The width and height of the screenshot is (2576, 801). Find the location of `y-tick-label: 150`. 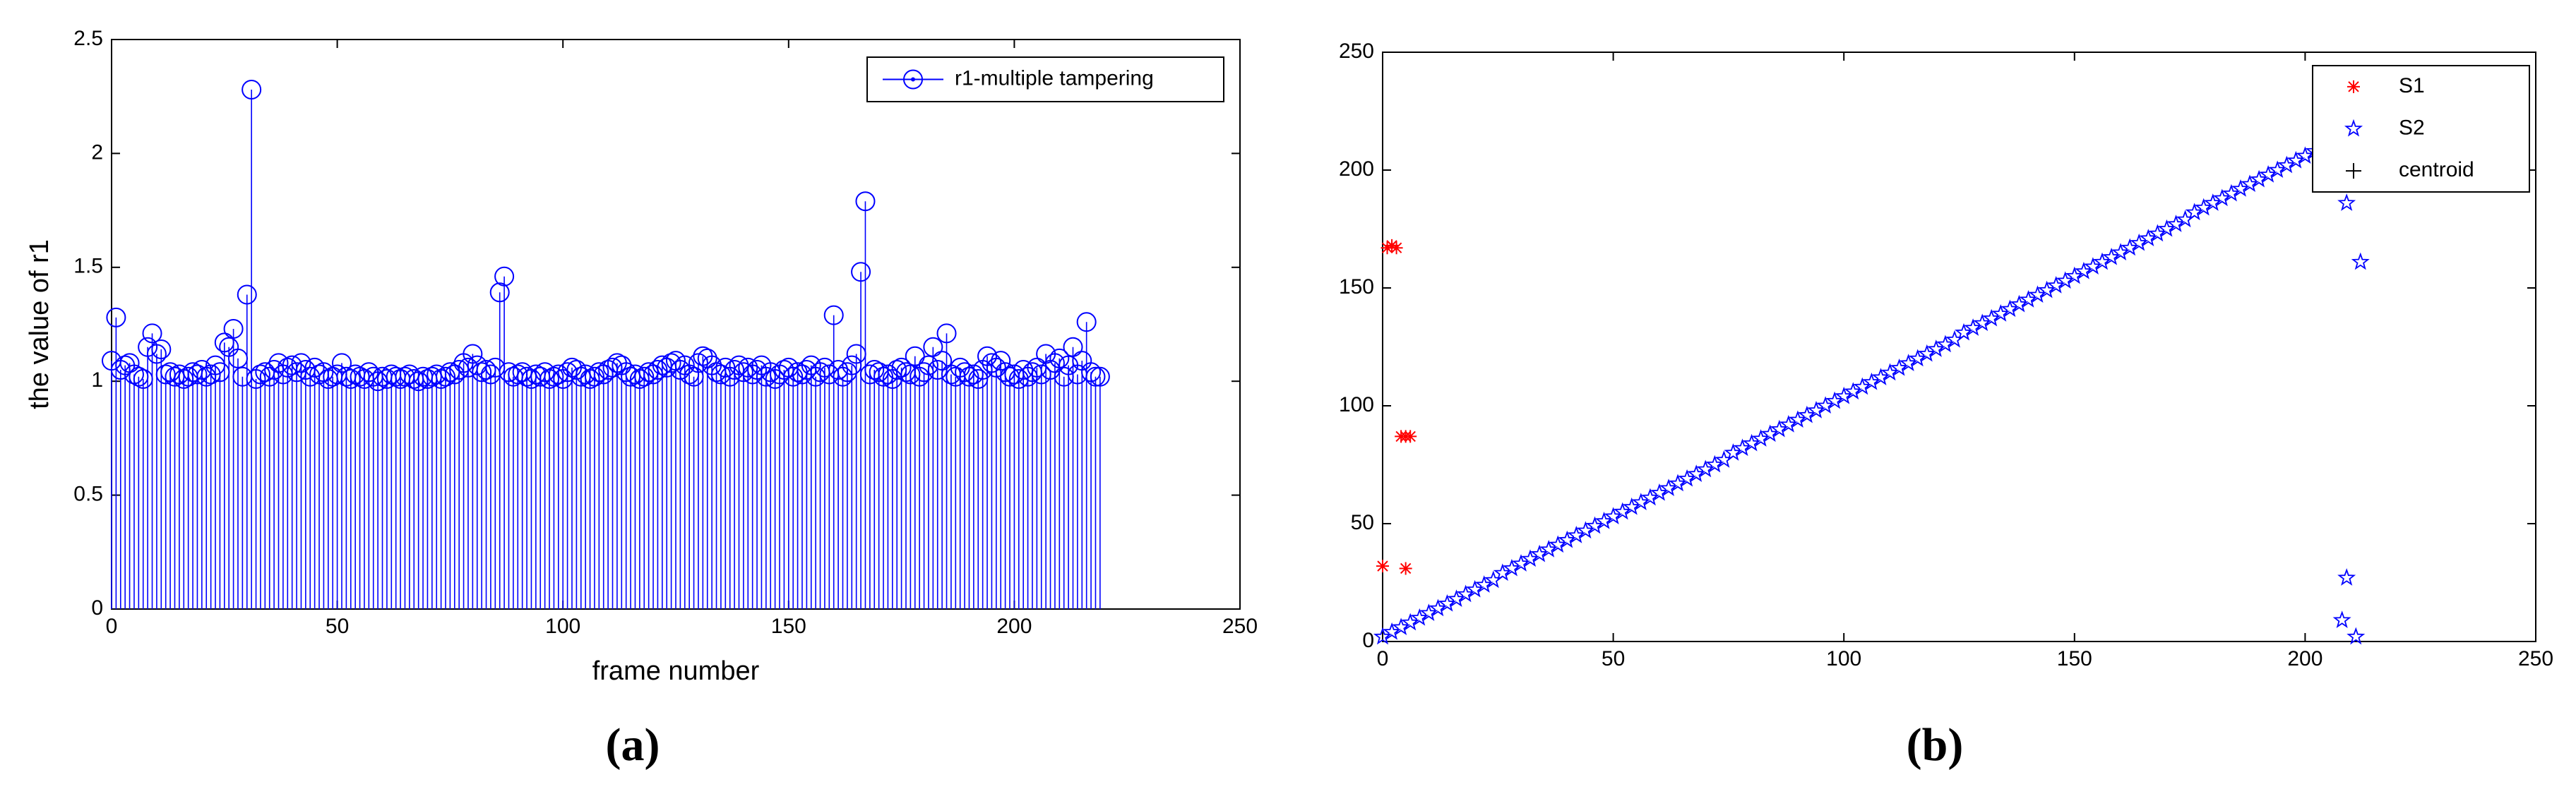

y-tick-label: 150 is located at coordinates (1356, 287).